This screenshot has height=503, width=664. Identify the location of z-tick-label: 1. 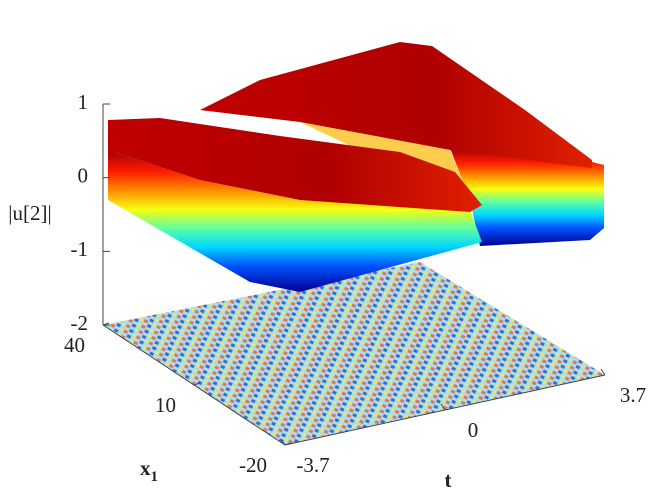
(83, 102).